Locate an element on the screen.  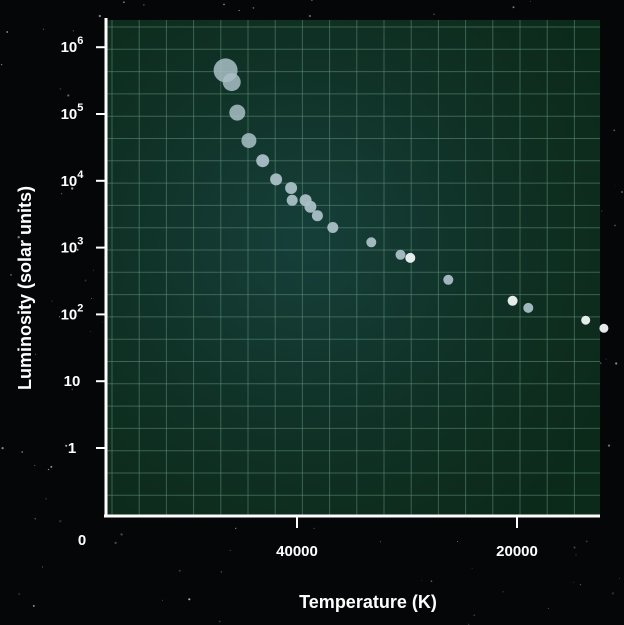
y-tick-label: 10 is located at coordinates (72, 381).